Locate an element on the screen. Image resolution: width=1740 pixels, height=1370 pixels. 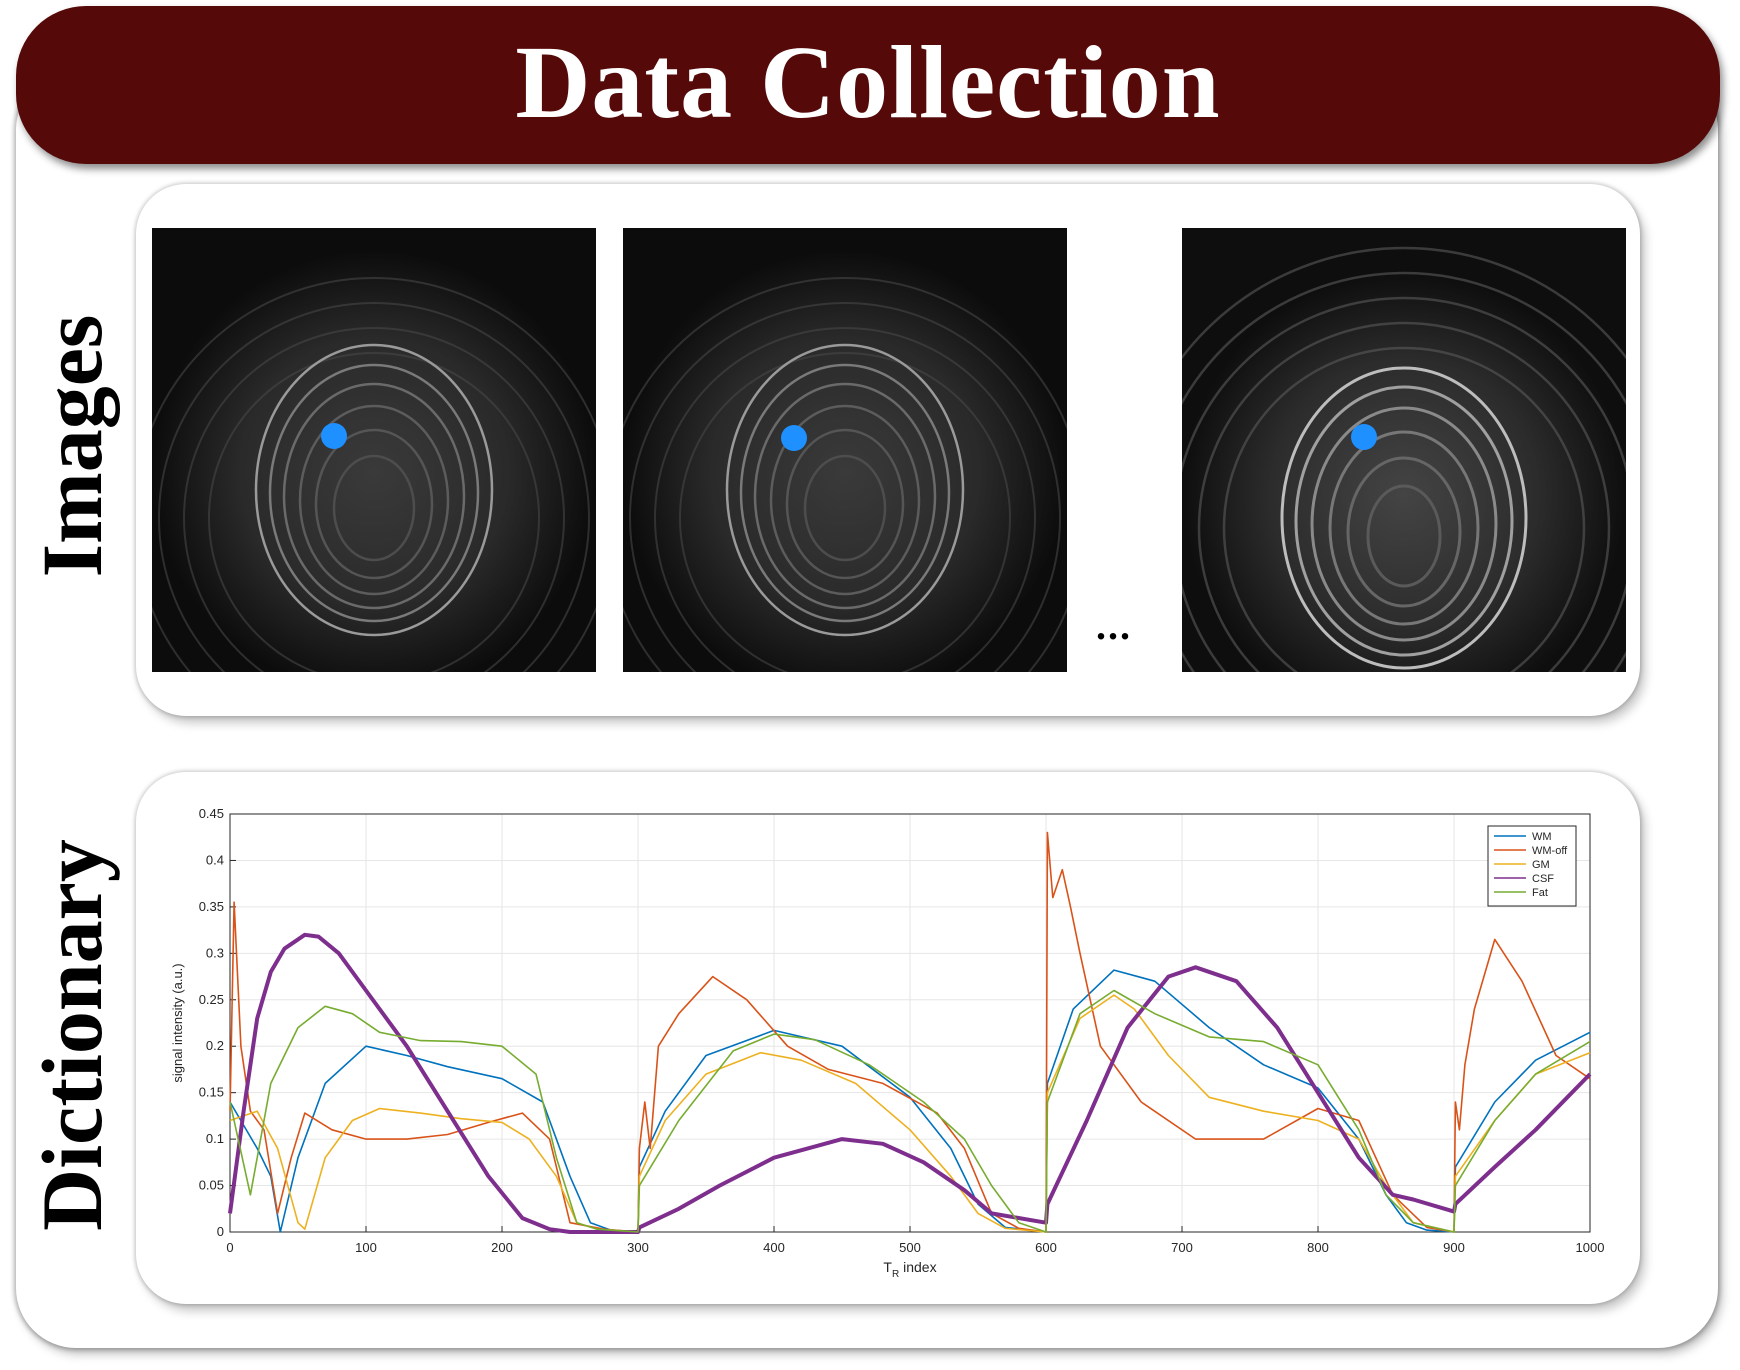
mri-image-2-graphic is located at coordinates (845, 450).